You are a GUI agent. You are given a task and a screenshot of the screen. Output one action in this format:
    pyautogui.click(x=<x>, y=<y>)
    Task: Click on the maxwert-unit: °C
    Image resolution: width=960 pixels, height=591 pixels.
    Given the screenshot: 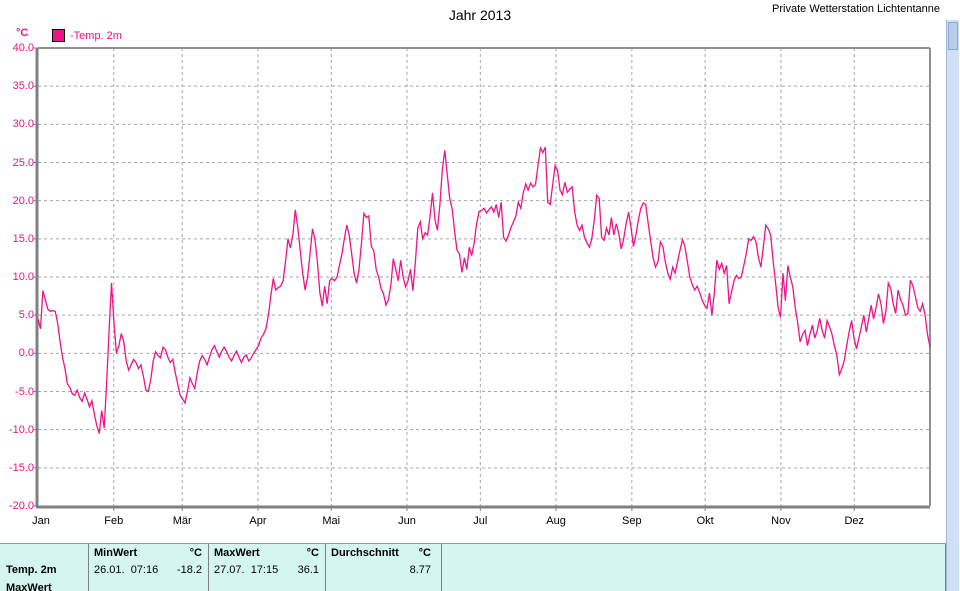 What is the action you would take?
    pyautogui.click(x=312, y=553)
    